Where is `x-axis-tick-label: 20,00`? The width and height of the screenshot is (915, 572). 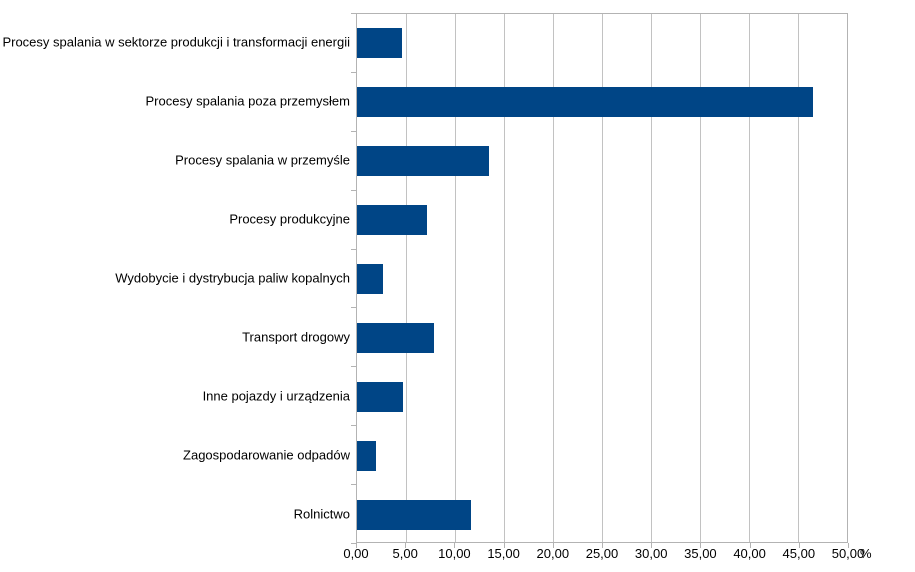 x-axis-tick-label: 20,00 is located at coordinates (553, 553).